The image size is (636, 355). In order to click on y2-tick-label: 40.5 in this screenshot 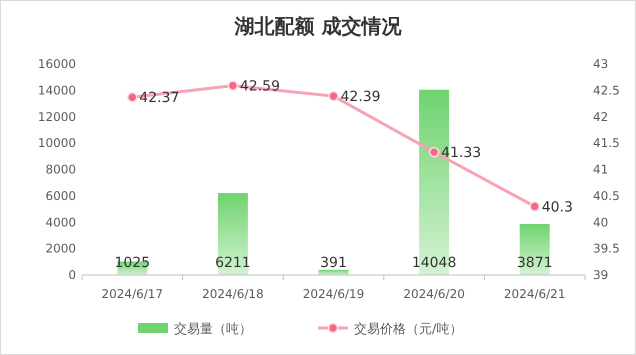, I will do `click(606, 195)`.